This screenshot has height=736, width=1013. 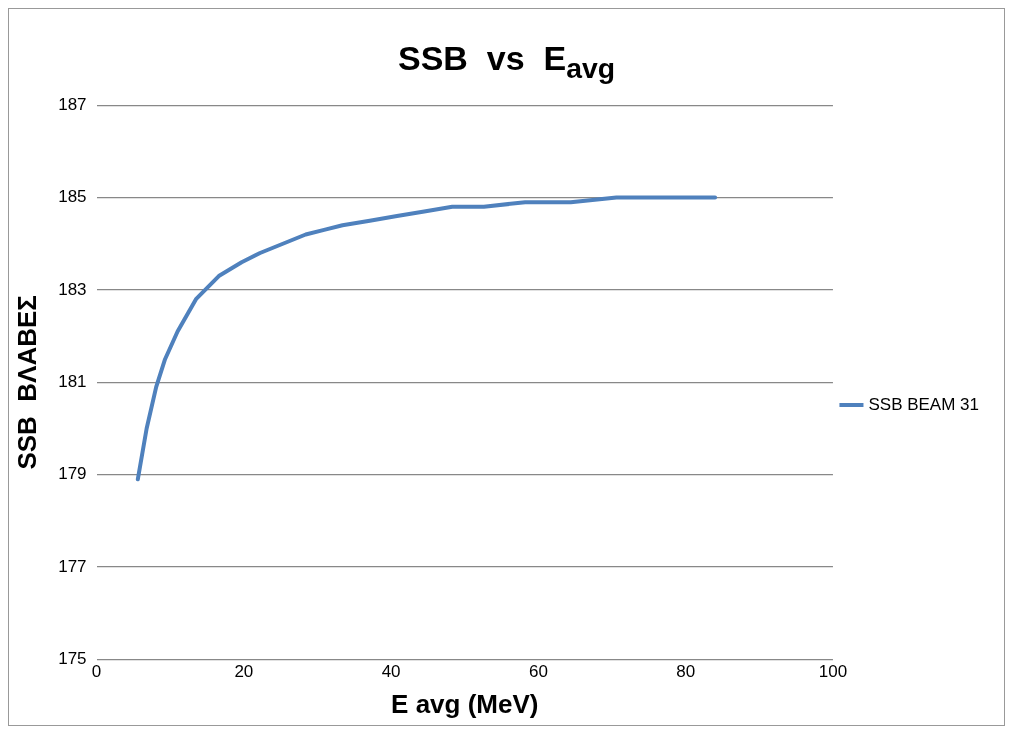 What do you see at coordinates (244, 672) in the screenshot?
I see `x-tick-label: 20` at bounding box center [244, 672].